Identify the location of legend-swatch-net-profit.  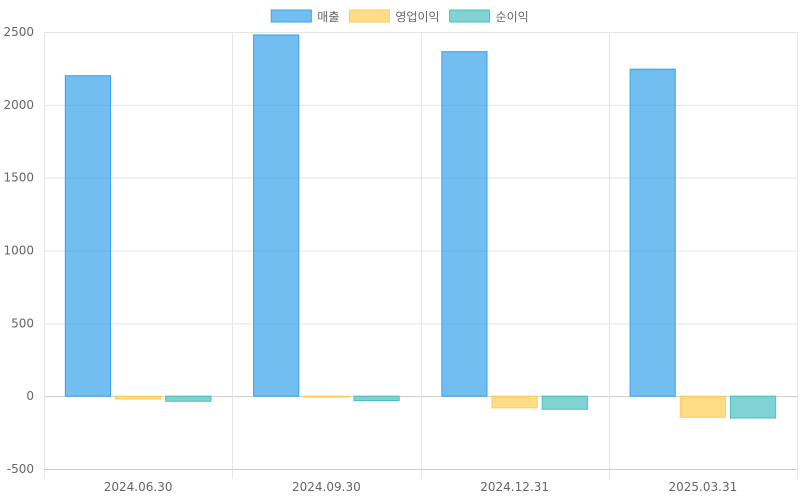
(470, 16).